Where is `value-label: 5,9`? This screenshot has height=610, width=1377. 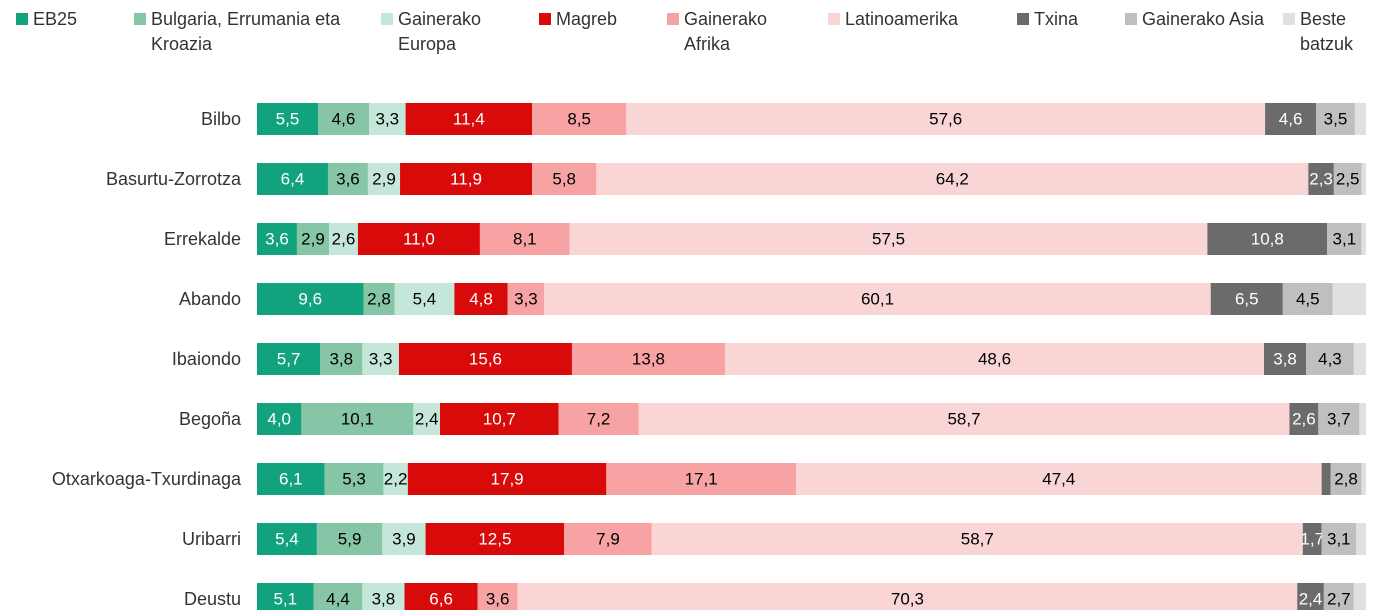 value-label: 5,9 is located at coordinates (350, 539).